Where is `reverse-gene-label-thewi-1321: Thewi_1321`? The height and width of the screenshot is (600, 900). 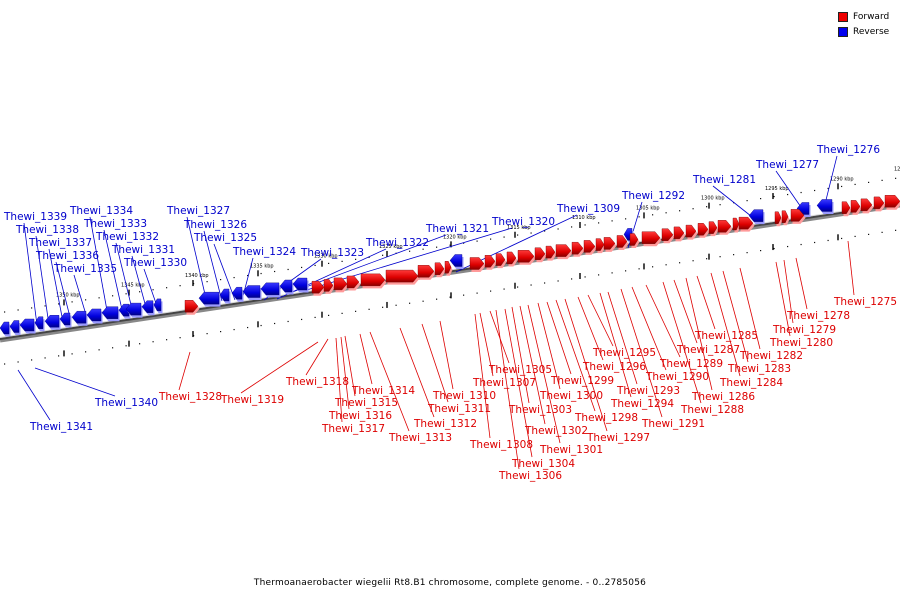 reverse-gene-label-thewi-1321: Thewi_1321 is located at coordinates (457, 229).